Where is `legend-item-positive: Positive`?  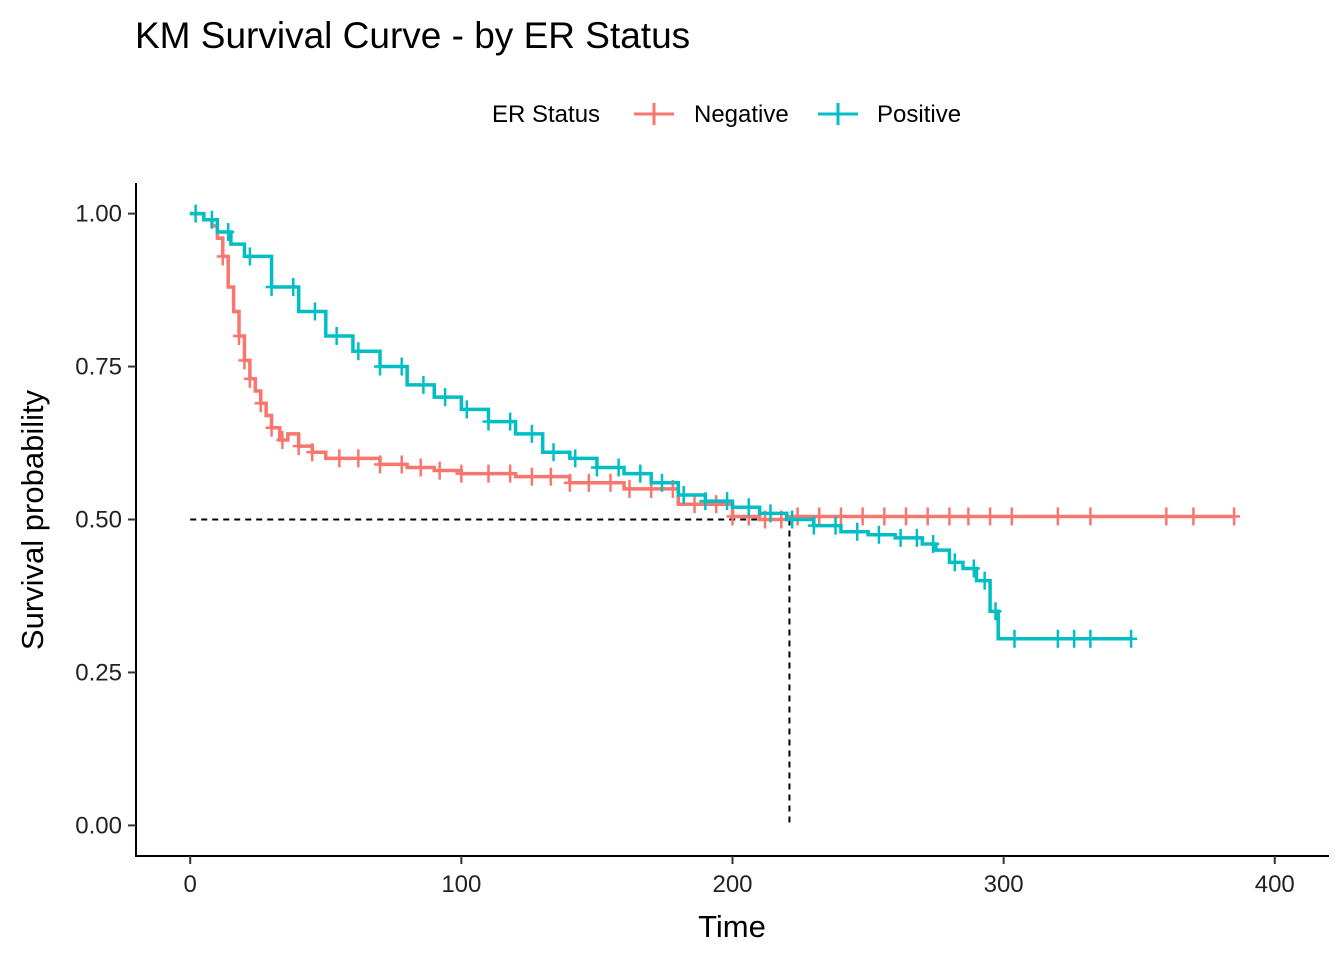 legend-item-positive: Positive is located at coordinates (889, 114).